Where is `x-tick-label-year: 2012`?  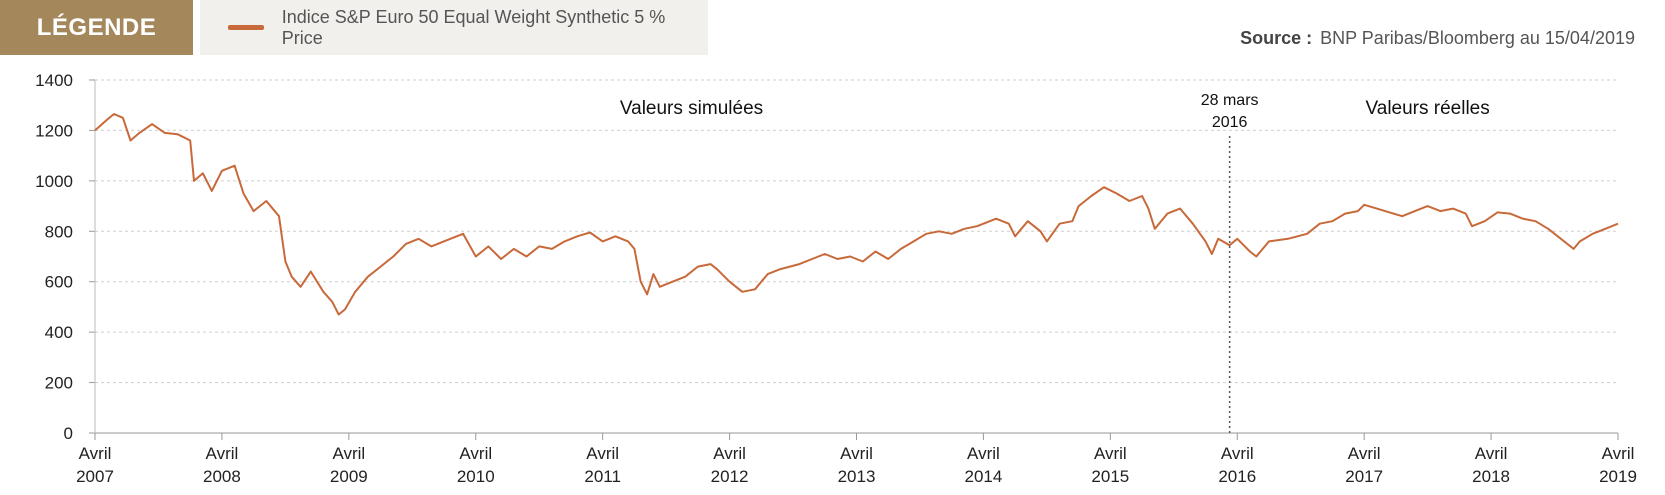 x-tick-label-year: 2012 is located at coordinates (730, 476).